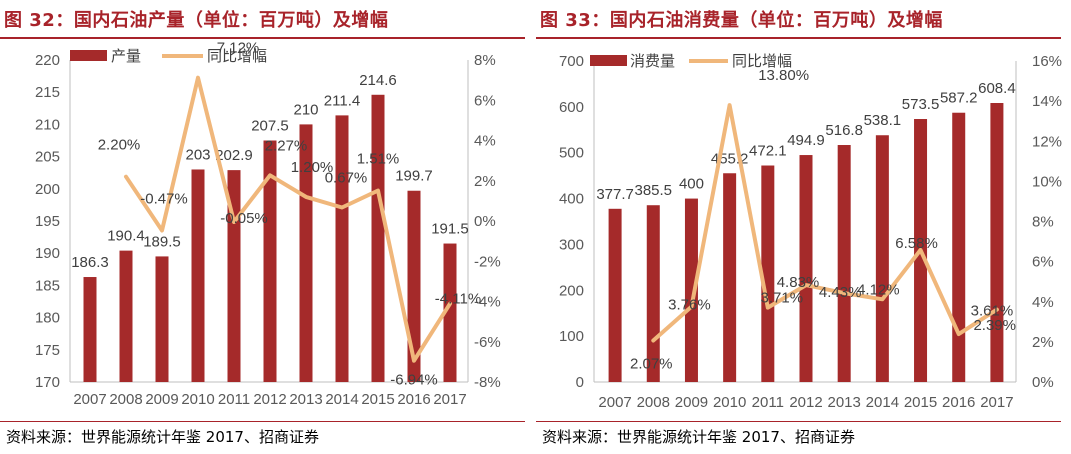  I want to click on growth-value-label: 3.71%, so click(782, 298).